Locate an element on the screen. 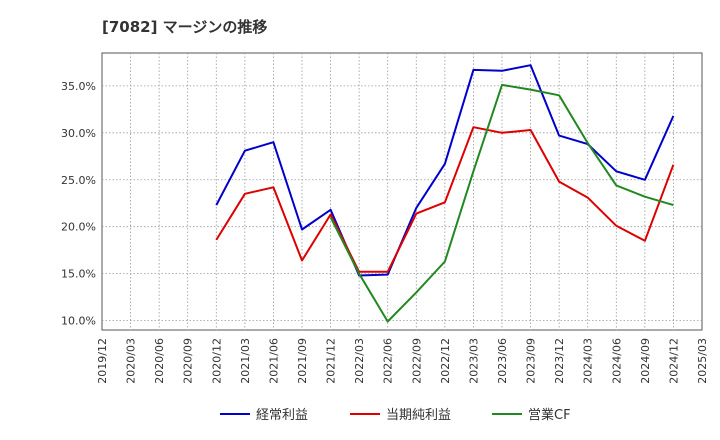 Image resolution: width=720 pixels, height=440 pixels. x-tick-label: 2020/09 is located at coordinates (188, 361).